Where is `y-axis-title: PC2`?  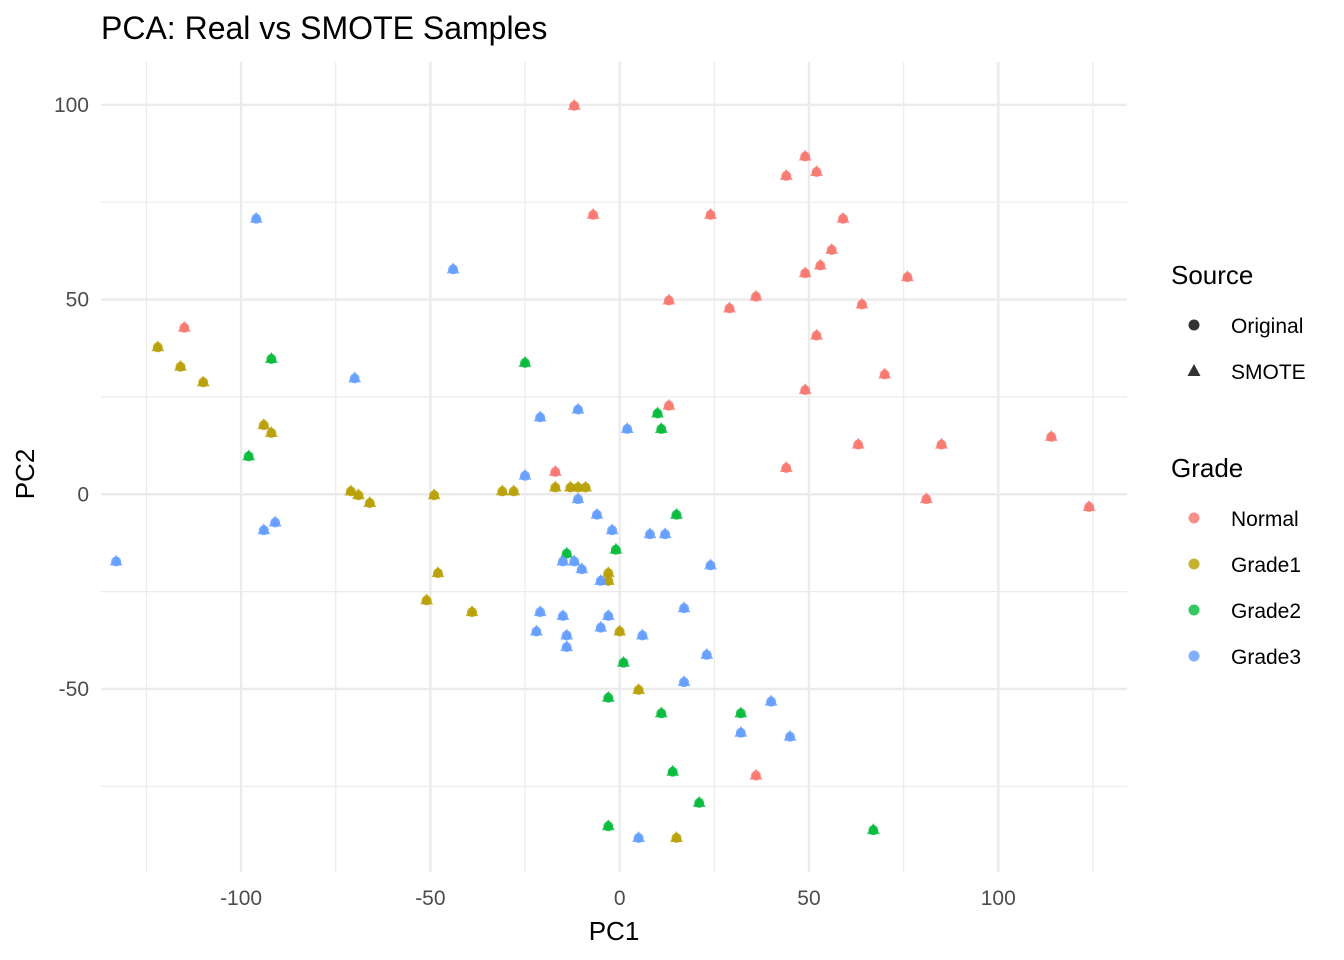
y-axis-title: PC2 is located at coordinates (25, 474).